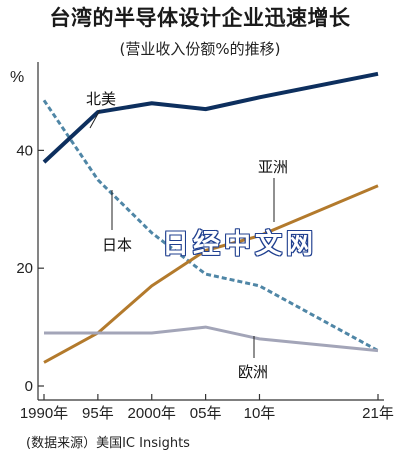  What do you see at coordinates (108, 443) in the screenshot?
I see `data-source-note: (数据来源）美国IC Insights` at bounding box center [108, 443].